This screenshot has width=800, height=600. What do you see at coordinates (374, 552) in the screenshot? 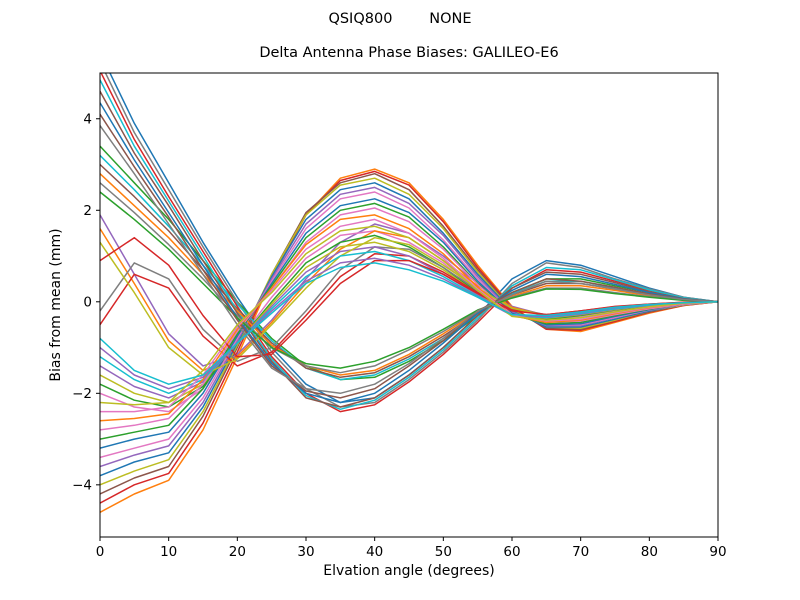
I see `x-tick-label: 40` at bounding box center [374, 552].